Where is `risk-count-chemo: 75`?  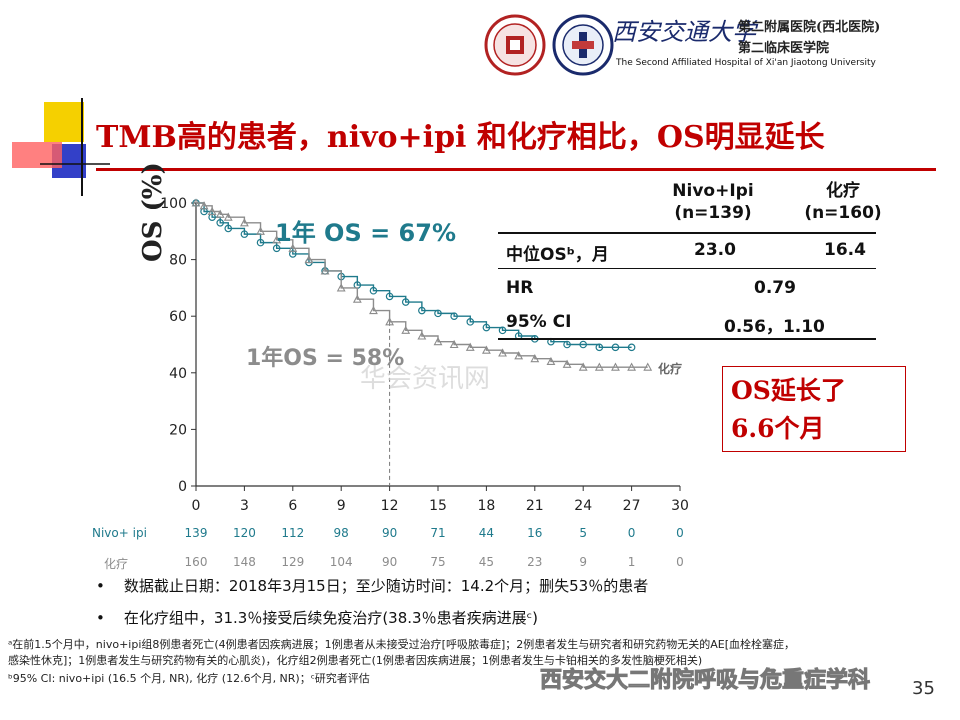 risk-count-chemo: 75 is located at coordinates (438, 562).